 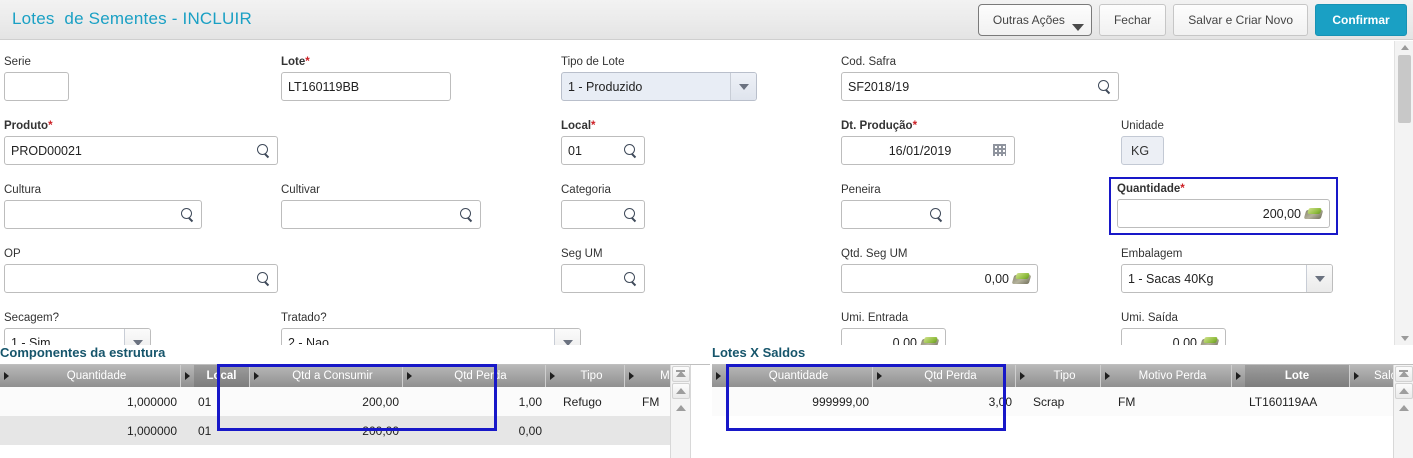 I want to click on cell-quantidade: 999999,00, so click(x=840, y=401).